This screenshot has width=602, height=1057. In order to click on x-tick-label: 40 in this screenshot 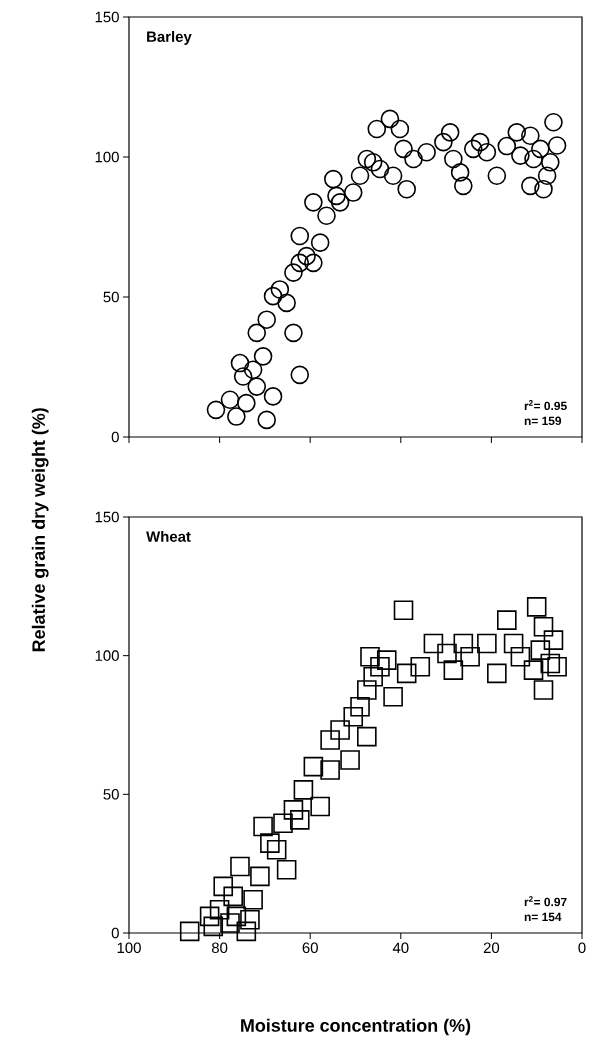, I will do `click(400, 948)`.